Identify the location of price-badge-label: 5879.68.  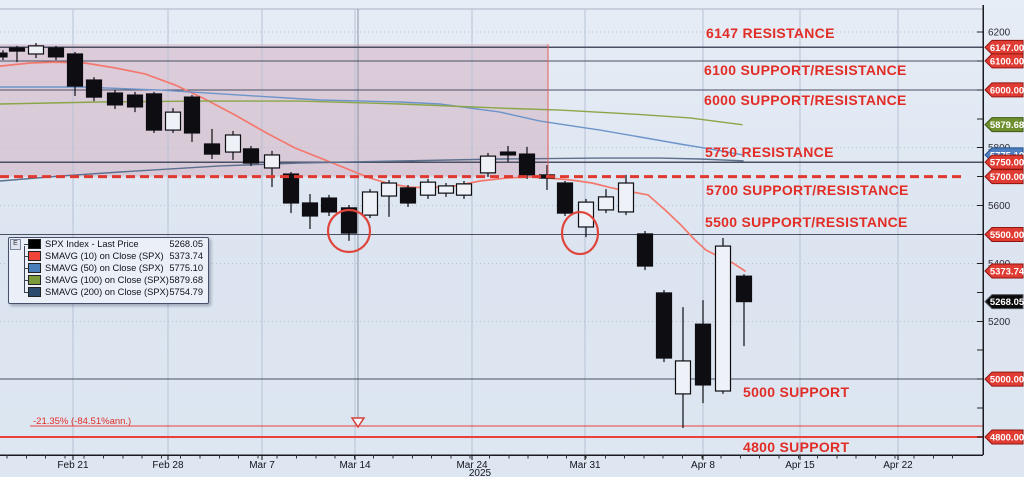
(1007, 125).